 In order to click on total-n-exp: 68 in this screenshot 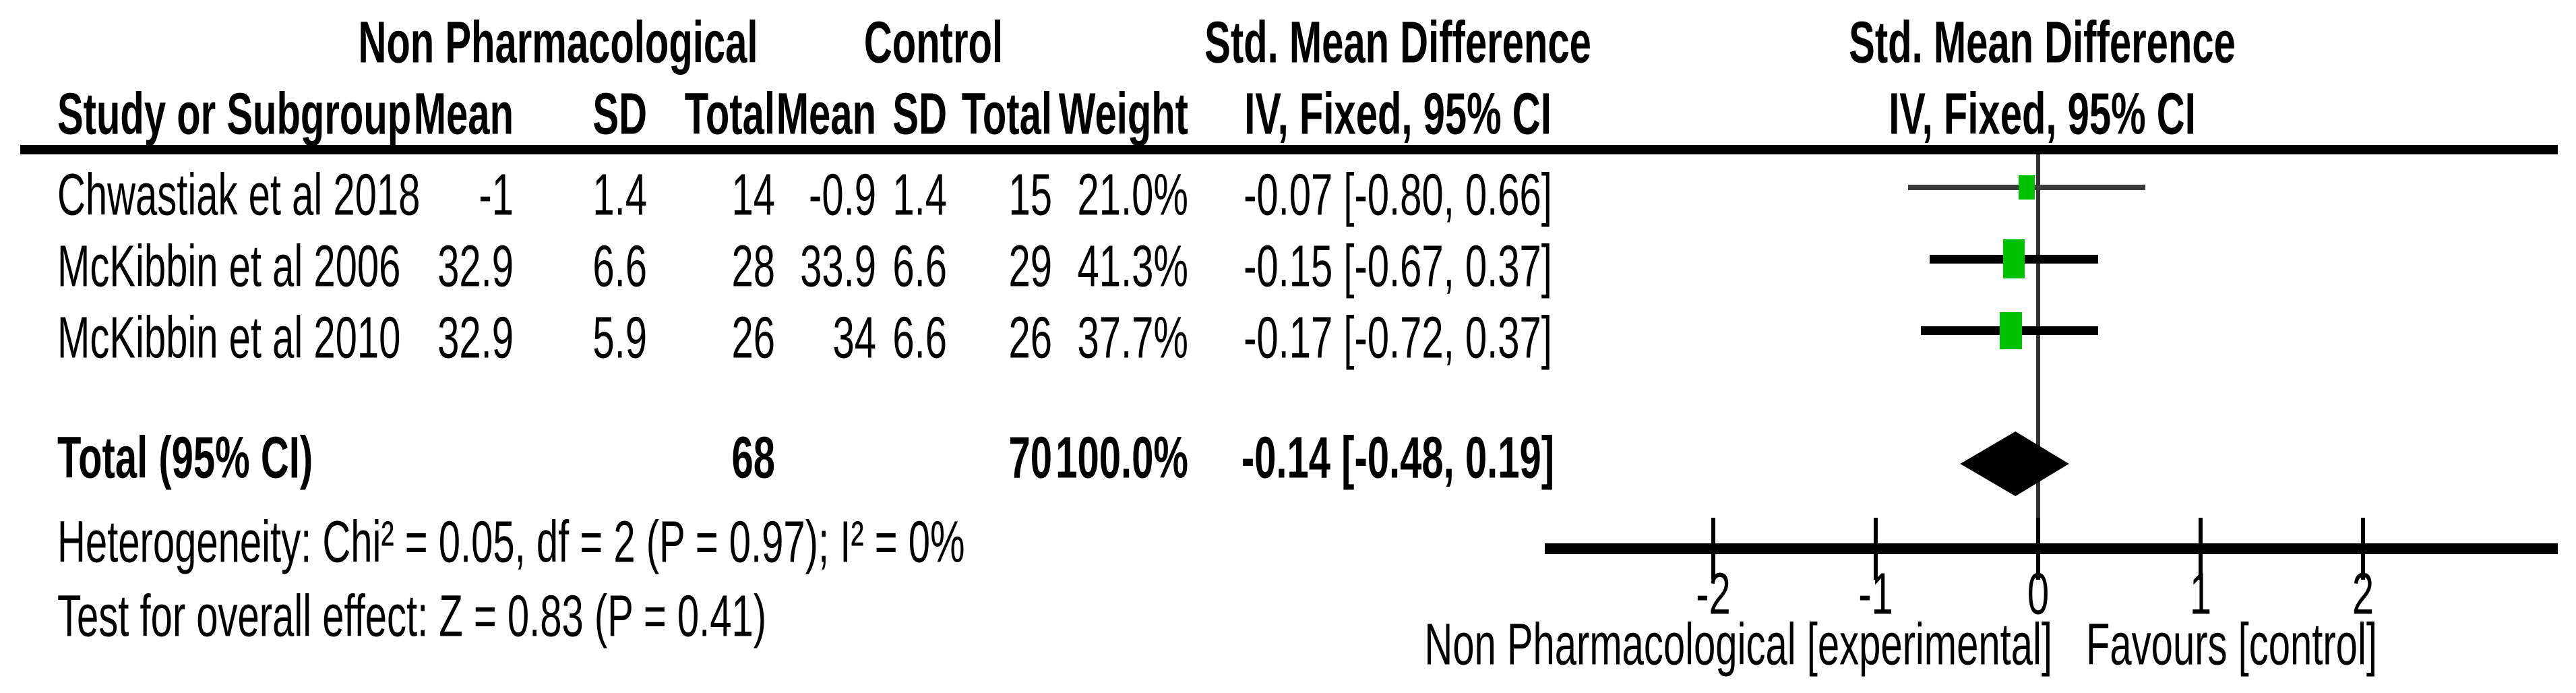, I will do `click(753, 458)`.